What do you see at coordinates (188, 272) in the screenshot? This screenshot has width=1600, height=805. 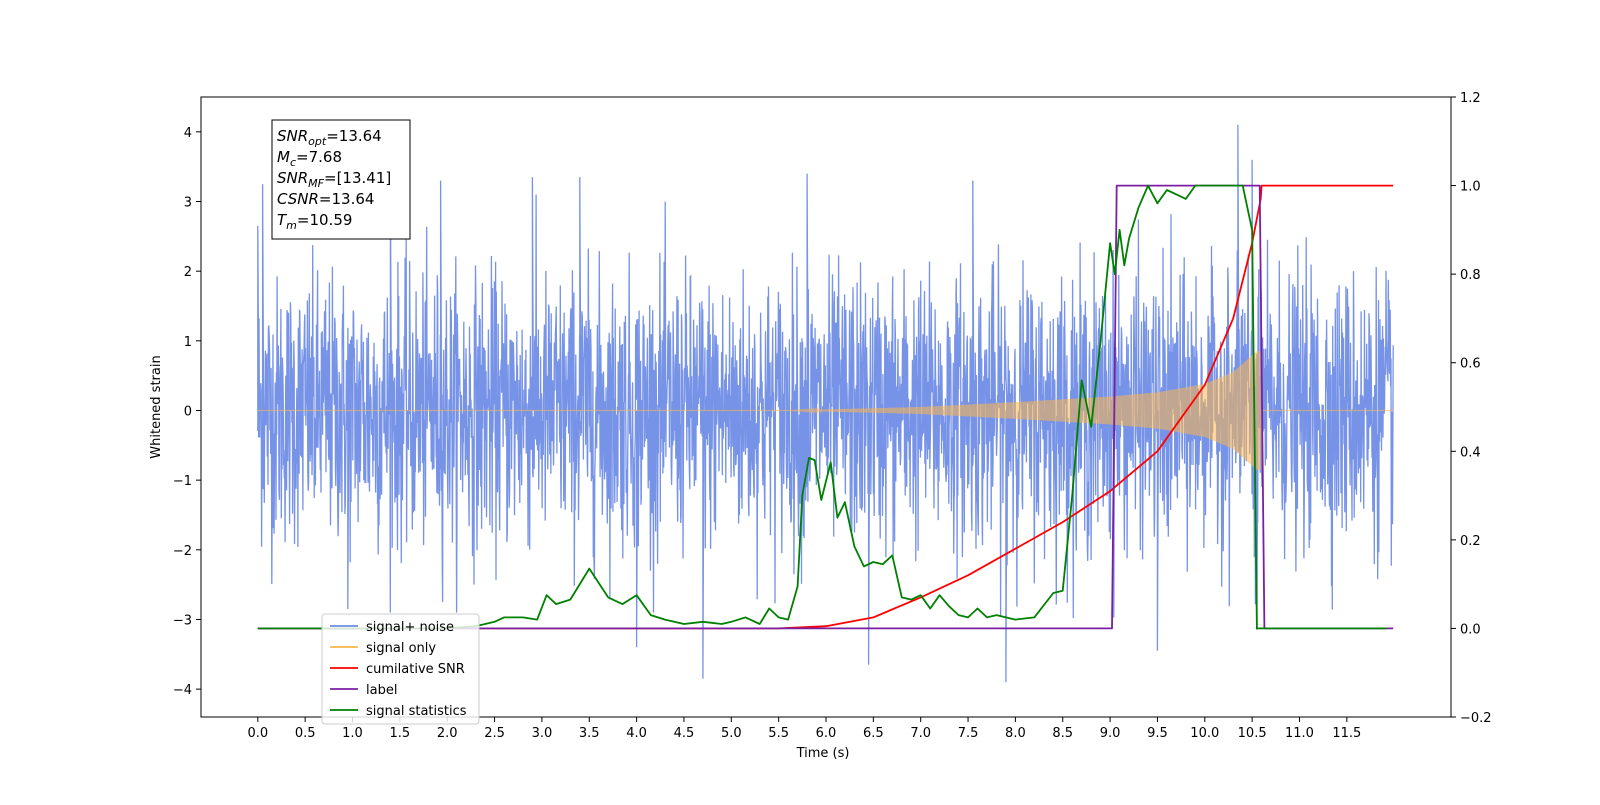 I see `y-tick-label: 2` at bounding box center [188, 272].